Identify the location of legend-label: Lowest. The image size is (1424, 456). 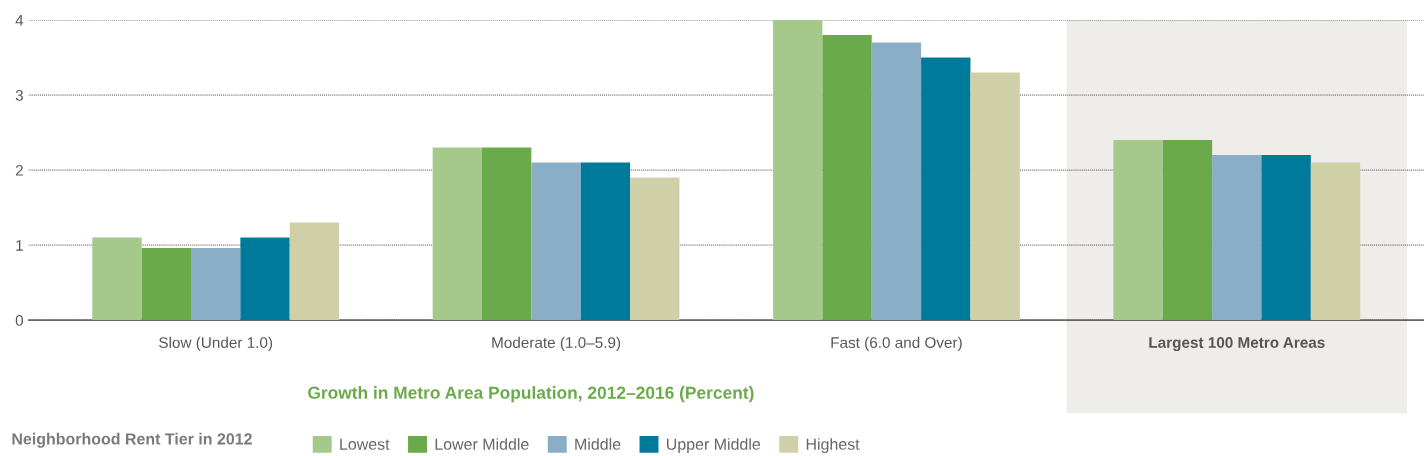
(365, 444).